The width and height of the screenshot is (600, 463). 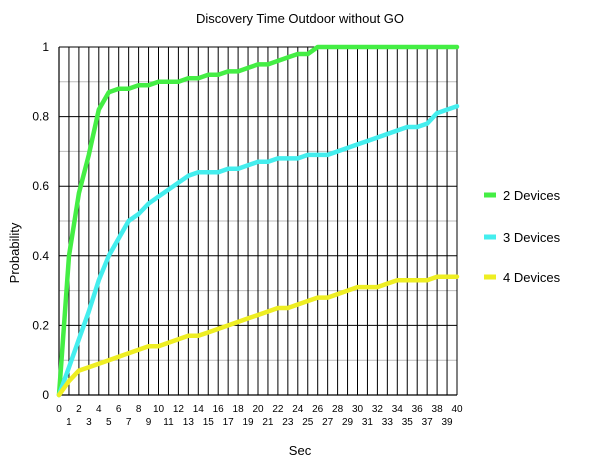 I want to click on x-tick-label: 13, so click(x=189, y=422).